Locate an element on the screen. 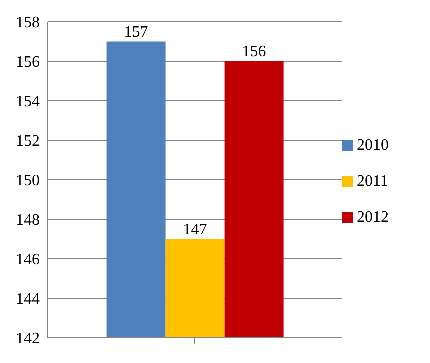  y-tick-label: 158 is located at coordinates (28, 23).